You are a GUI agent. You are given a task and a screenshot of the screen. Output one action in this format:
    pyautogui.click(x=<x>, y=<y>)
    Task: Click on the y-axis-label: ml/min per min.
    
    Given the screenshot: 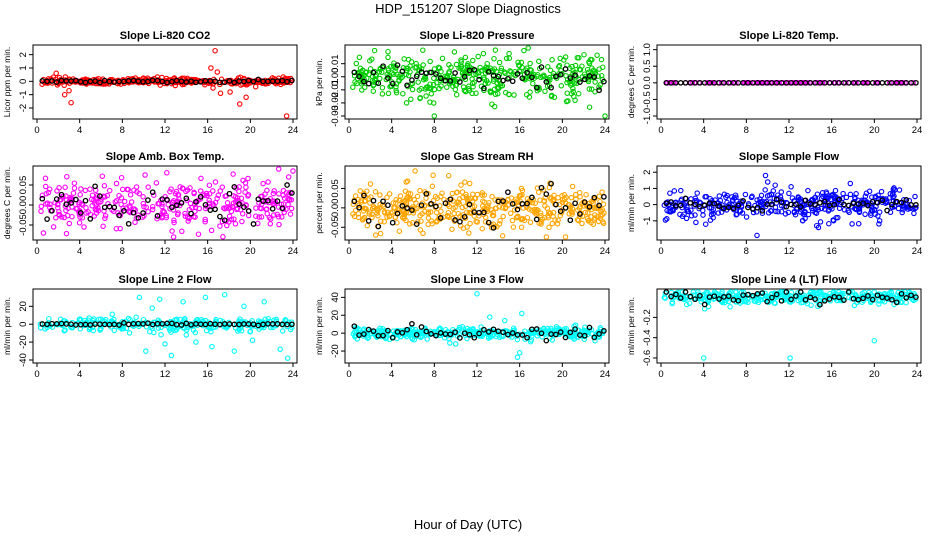 What is the action you would take?
    pyautogui.click(x=7, y=326)
    